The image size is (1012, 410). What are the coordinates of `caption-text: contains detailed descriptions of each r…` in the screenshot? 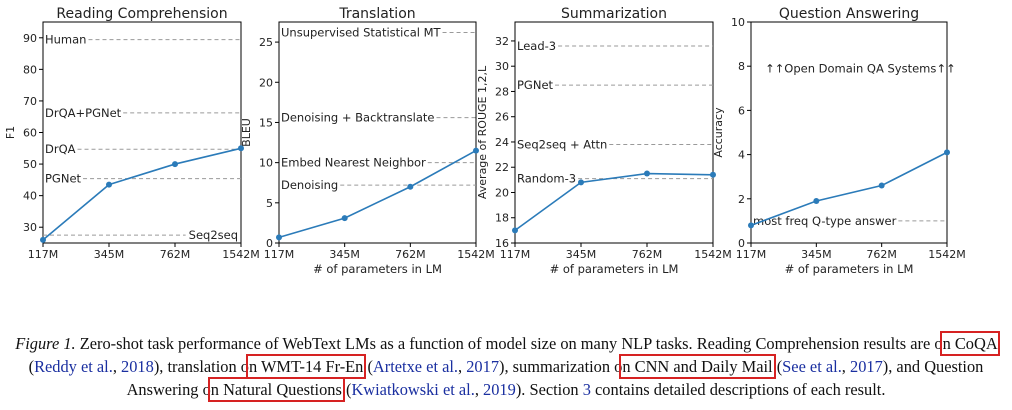 It's located at (738, 389).